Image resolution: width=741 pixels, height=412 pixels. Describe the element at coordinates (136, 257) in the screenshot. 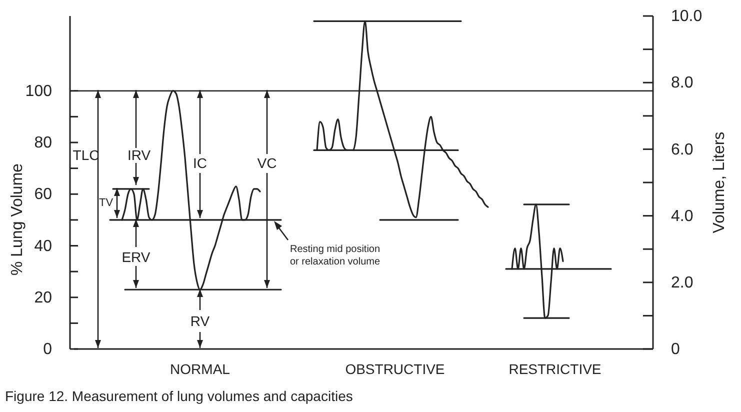

I see `annotation: ERV` at that location.